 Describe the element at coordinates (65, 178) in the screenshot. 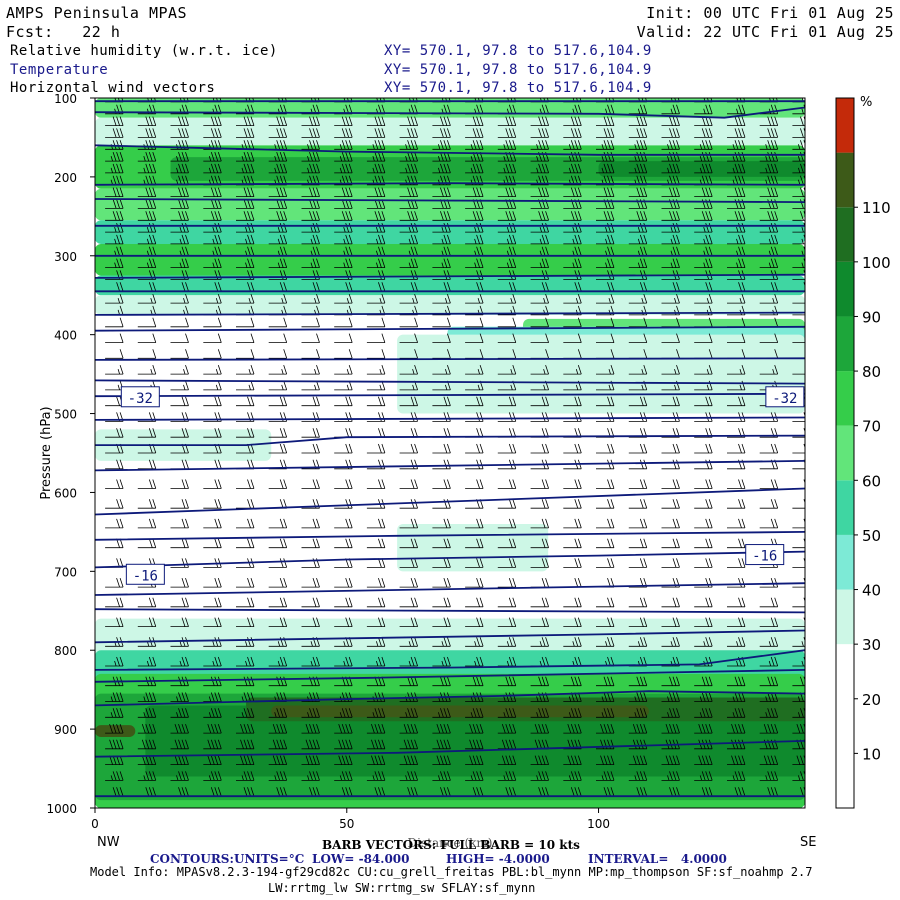

I see `y-tick-label: 200` at that location.